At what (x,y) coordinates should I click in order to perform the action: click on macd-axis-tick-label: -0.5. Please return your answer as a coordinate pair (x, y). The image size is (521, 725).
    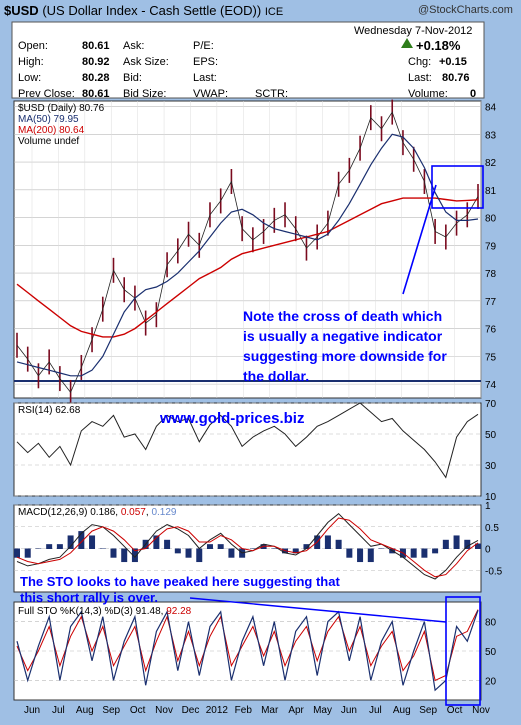
    Looking at the image, I should click on (494, 571).